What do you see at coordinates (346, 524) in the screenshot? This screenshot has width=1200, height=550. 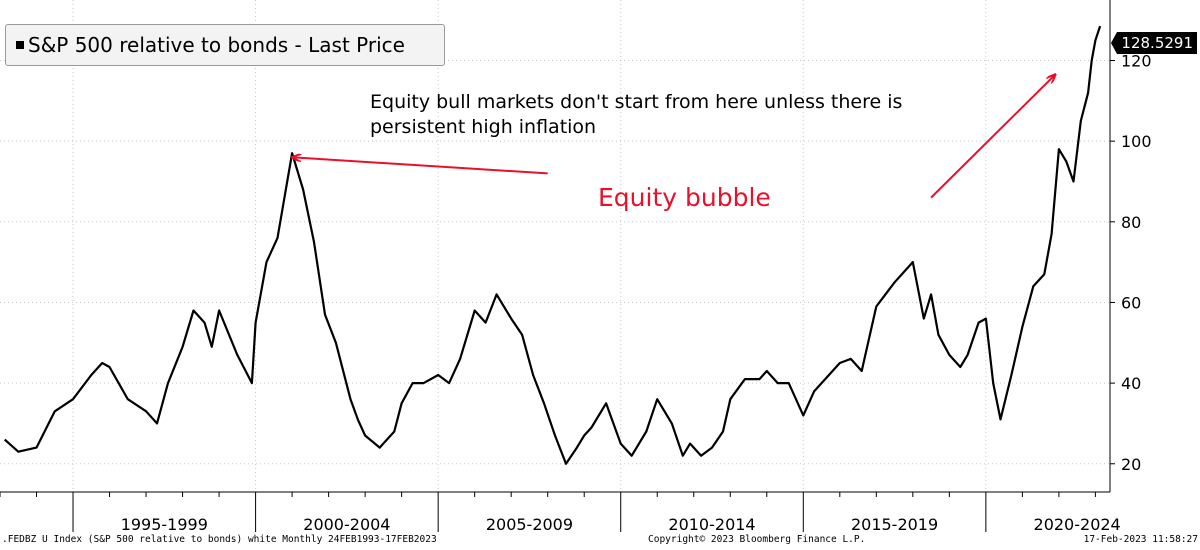 I see `x-period-label: 2000-2004` at bounding box center [346, 524].